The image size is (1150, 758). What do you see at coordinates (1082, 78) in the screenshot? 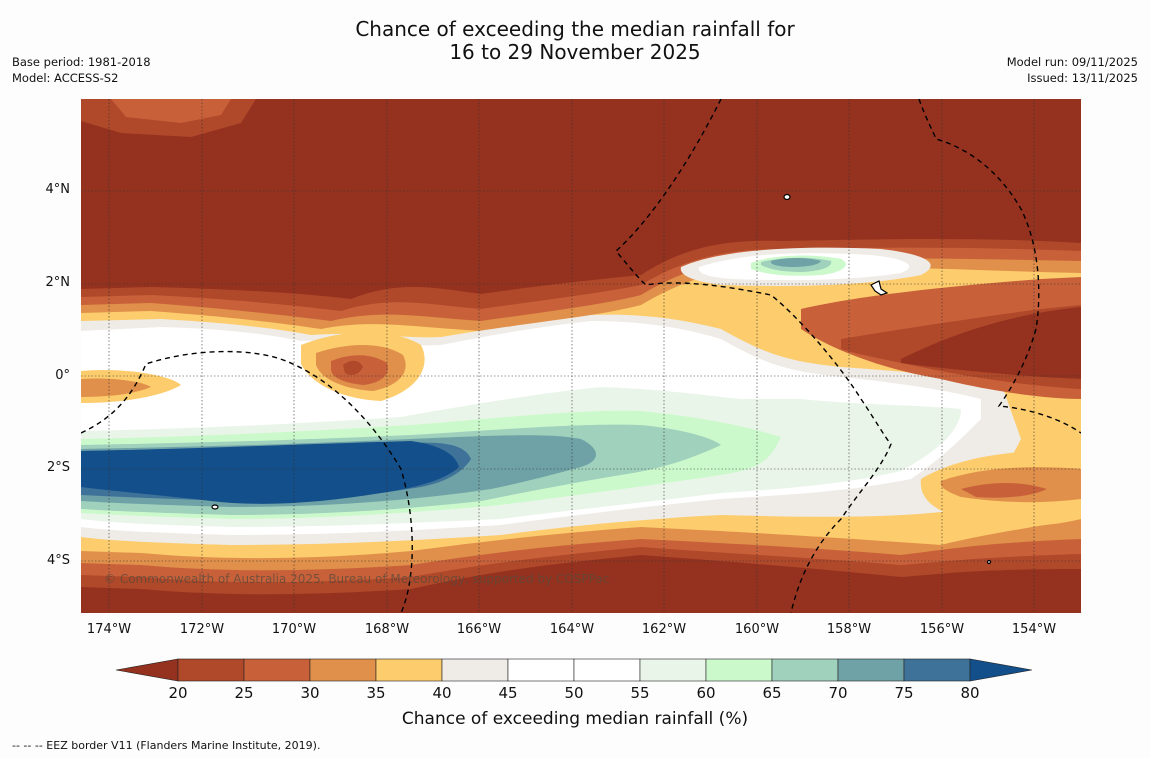
I see `issued-text: Issued: 13/11/2025` at bounding box center [1082, 78].